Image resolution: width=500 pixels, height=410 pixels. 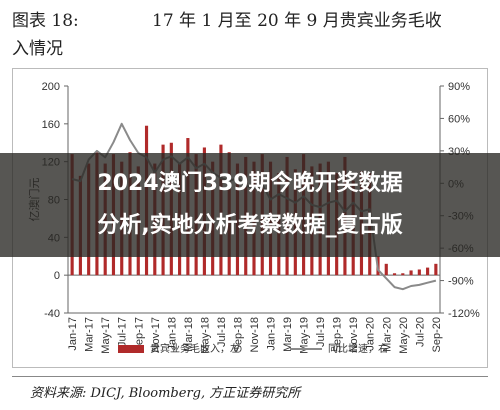 What do you see at coordinates (45, 21) in the screenshot?
I see `figure-label: 图表 18:` at bounding box center [45, 21].